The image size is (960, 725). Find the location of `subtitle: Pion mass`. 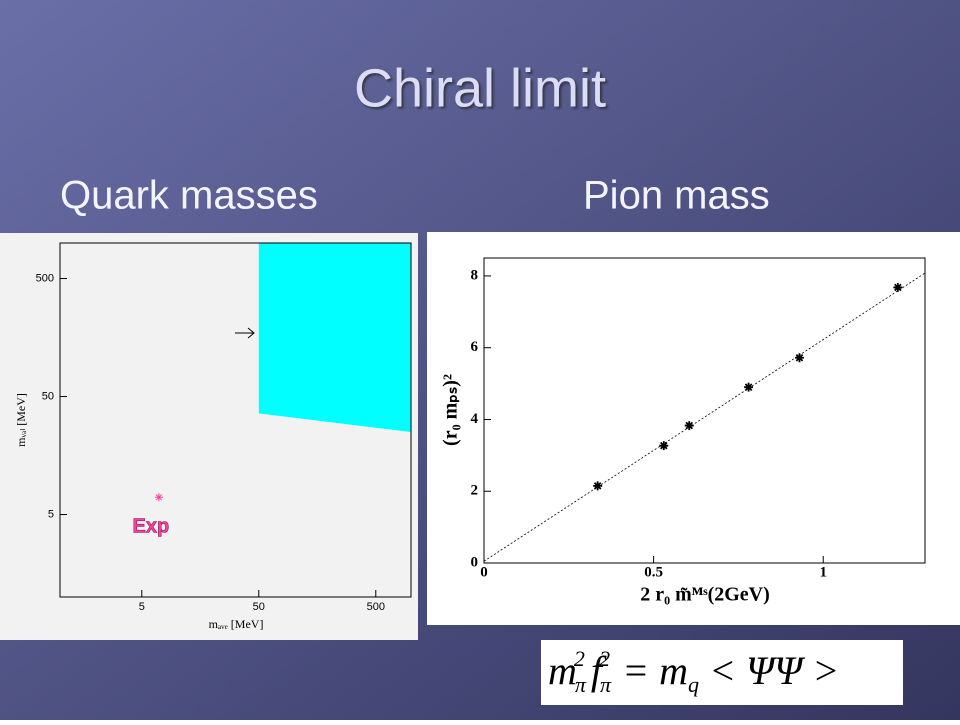

subtitle: Pion mass is located at coordinates (676, 196).